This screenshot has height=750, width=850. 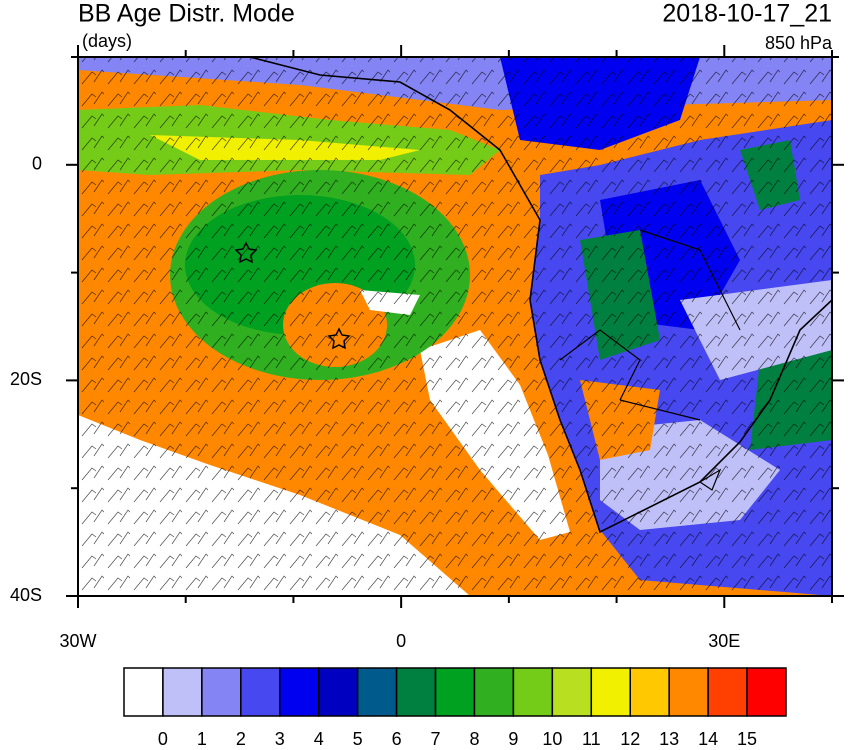 What do you see at coordinates (747, 14) in the screenshot?
I see `time: 2018-10-17_21` at bounding box center [747, 14].